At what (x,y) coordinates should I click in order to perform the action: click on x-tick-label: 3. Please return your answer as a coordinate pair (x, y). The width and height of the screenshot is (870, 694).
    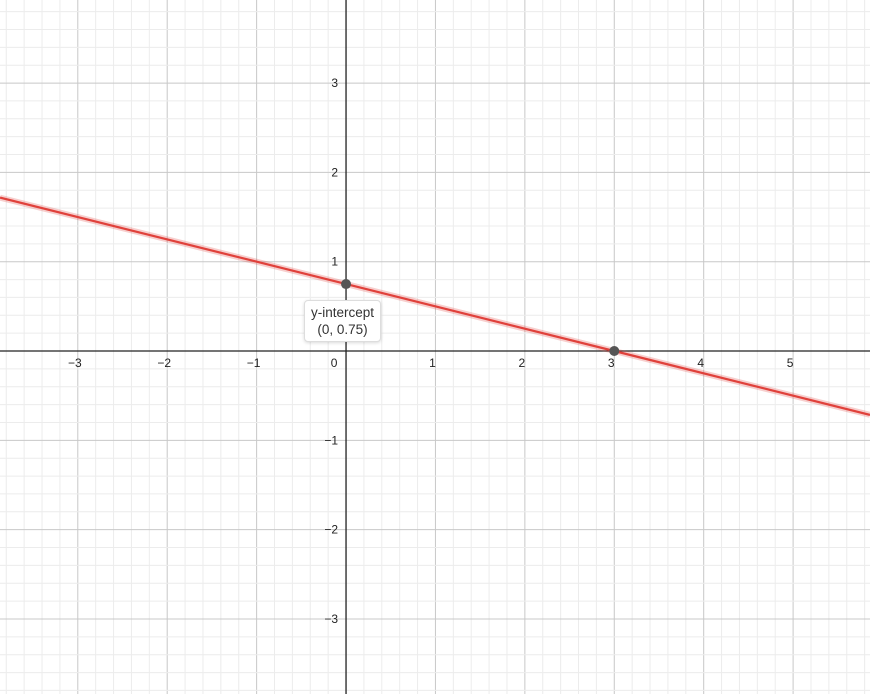
    Looking at the image, I should click on (611, 363).